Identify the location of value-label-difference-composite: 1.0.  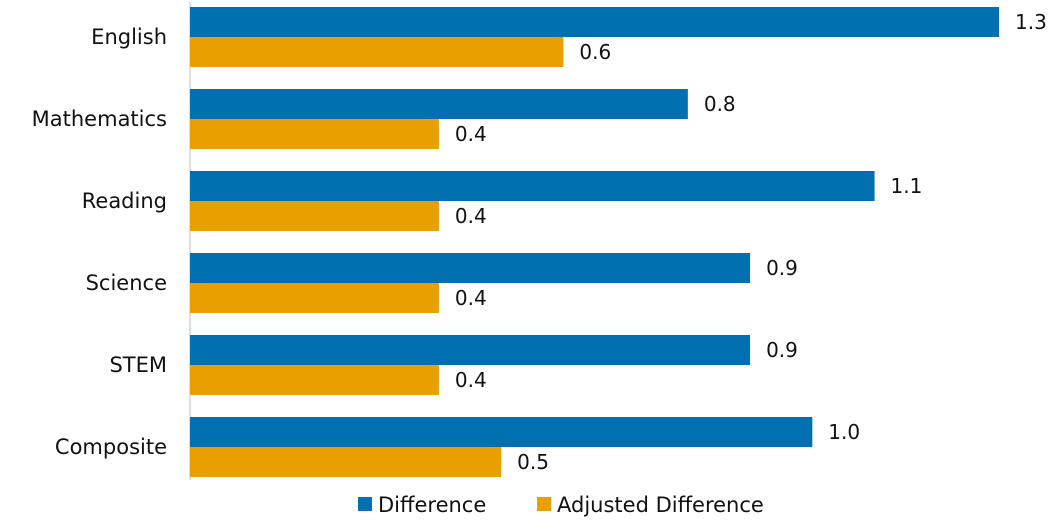
(844, 432).